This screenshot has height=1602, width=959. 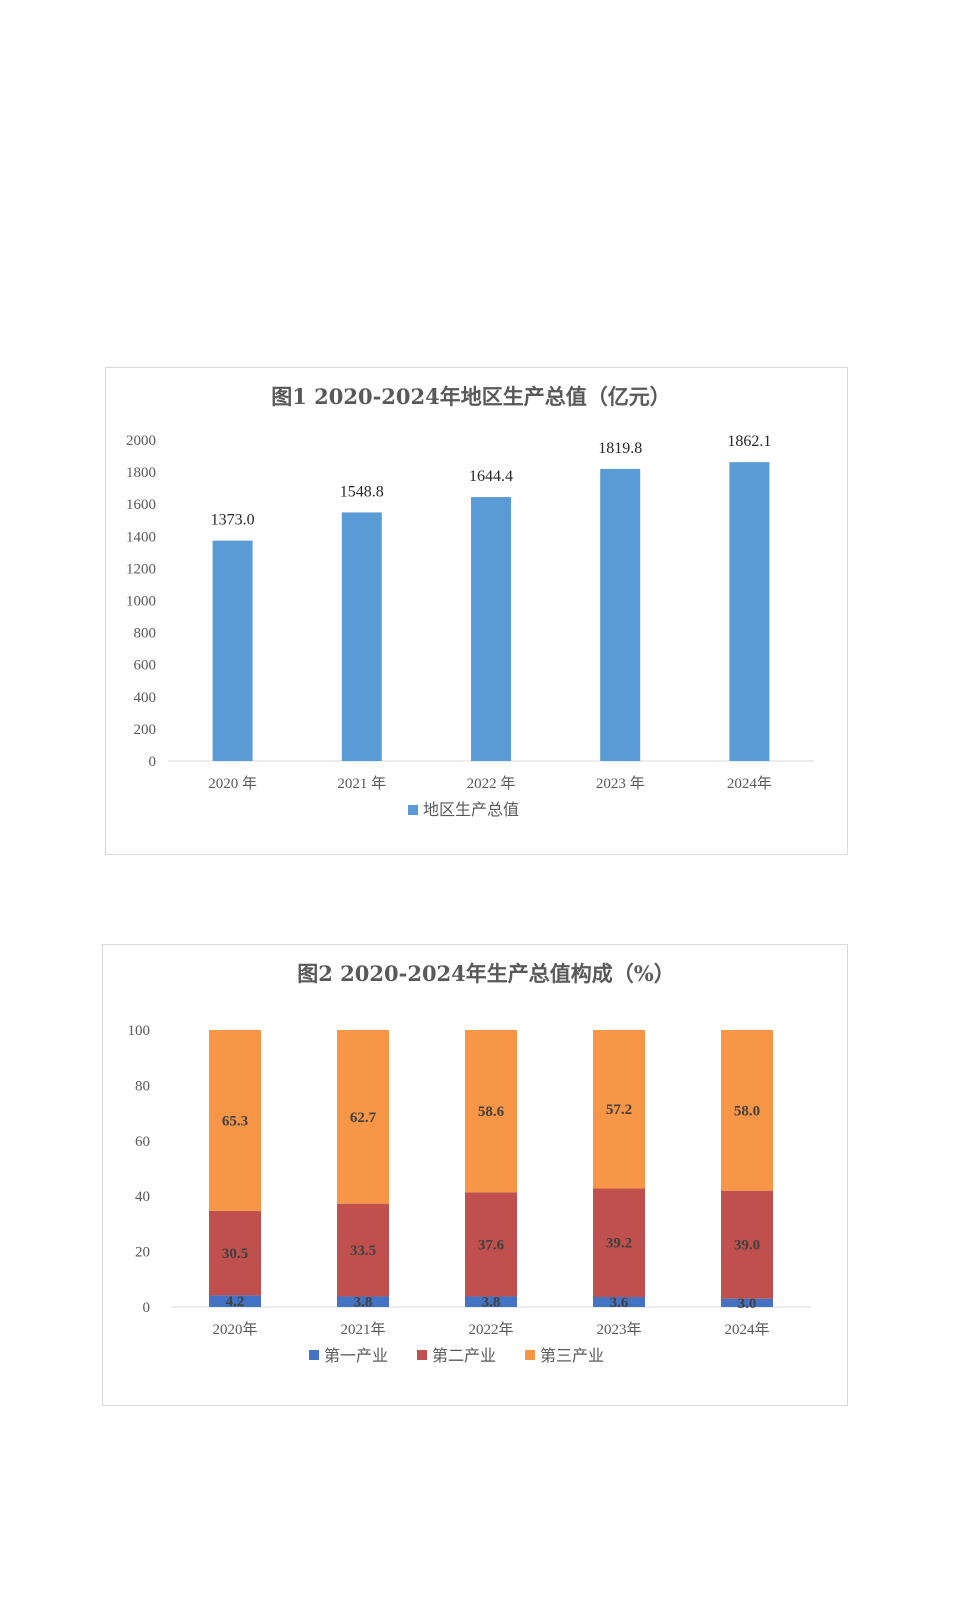 What do you see at coordinates (145, 666) in the screenshot?
I see `y-tick-label: 600` at bounding box center [145, 666].